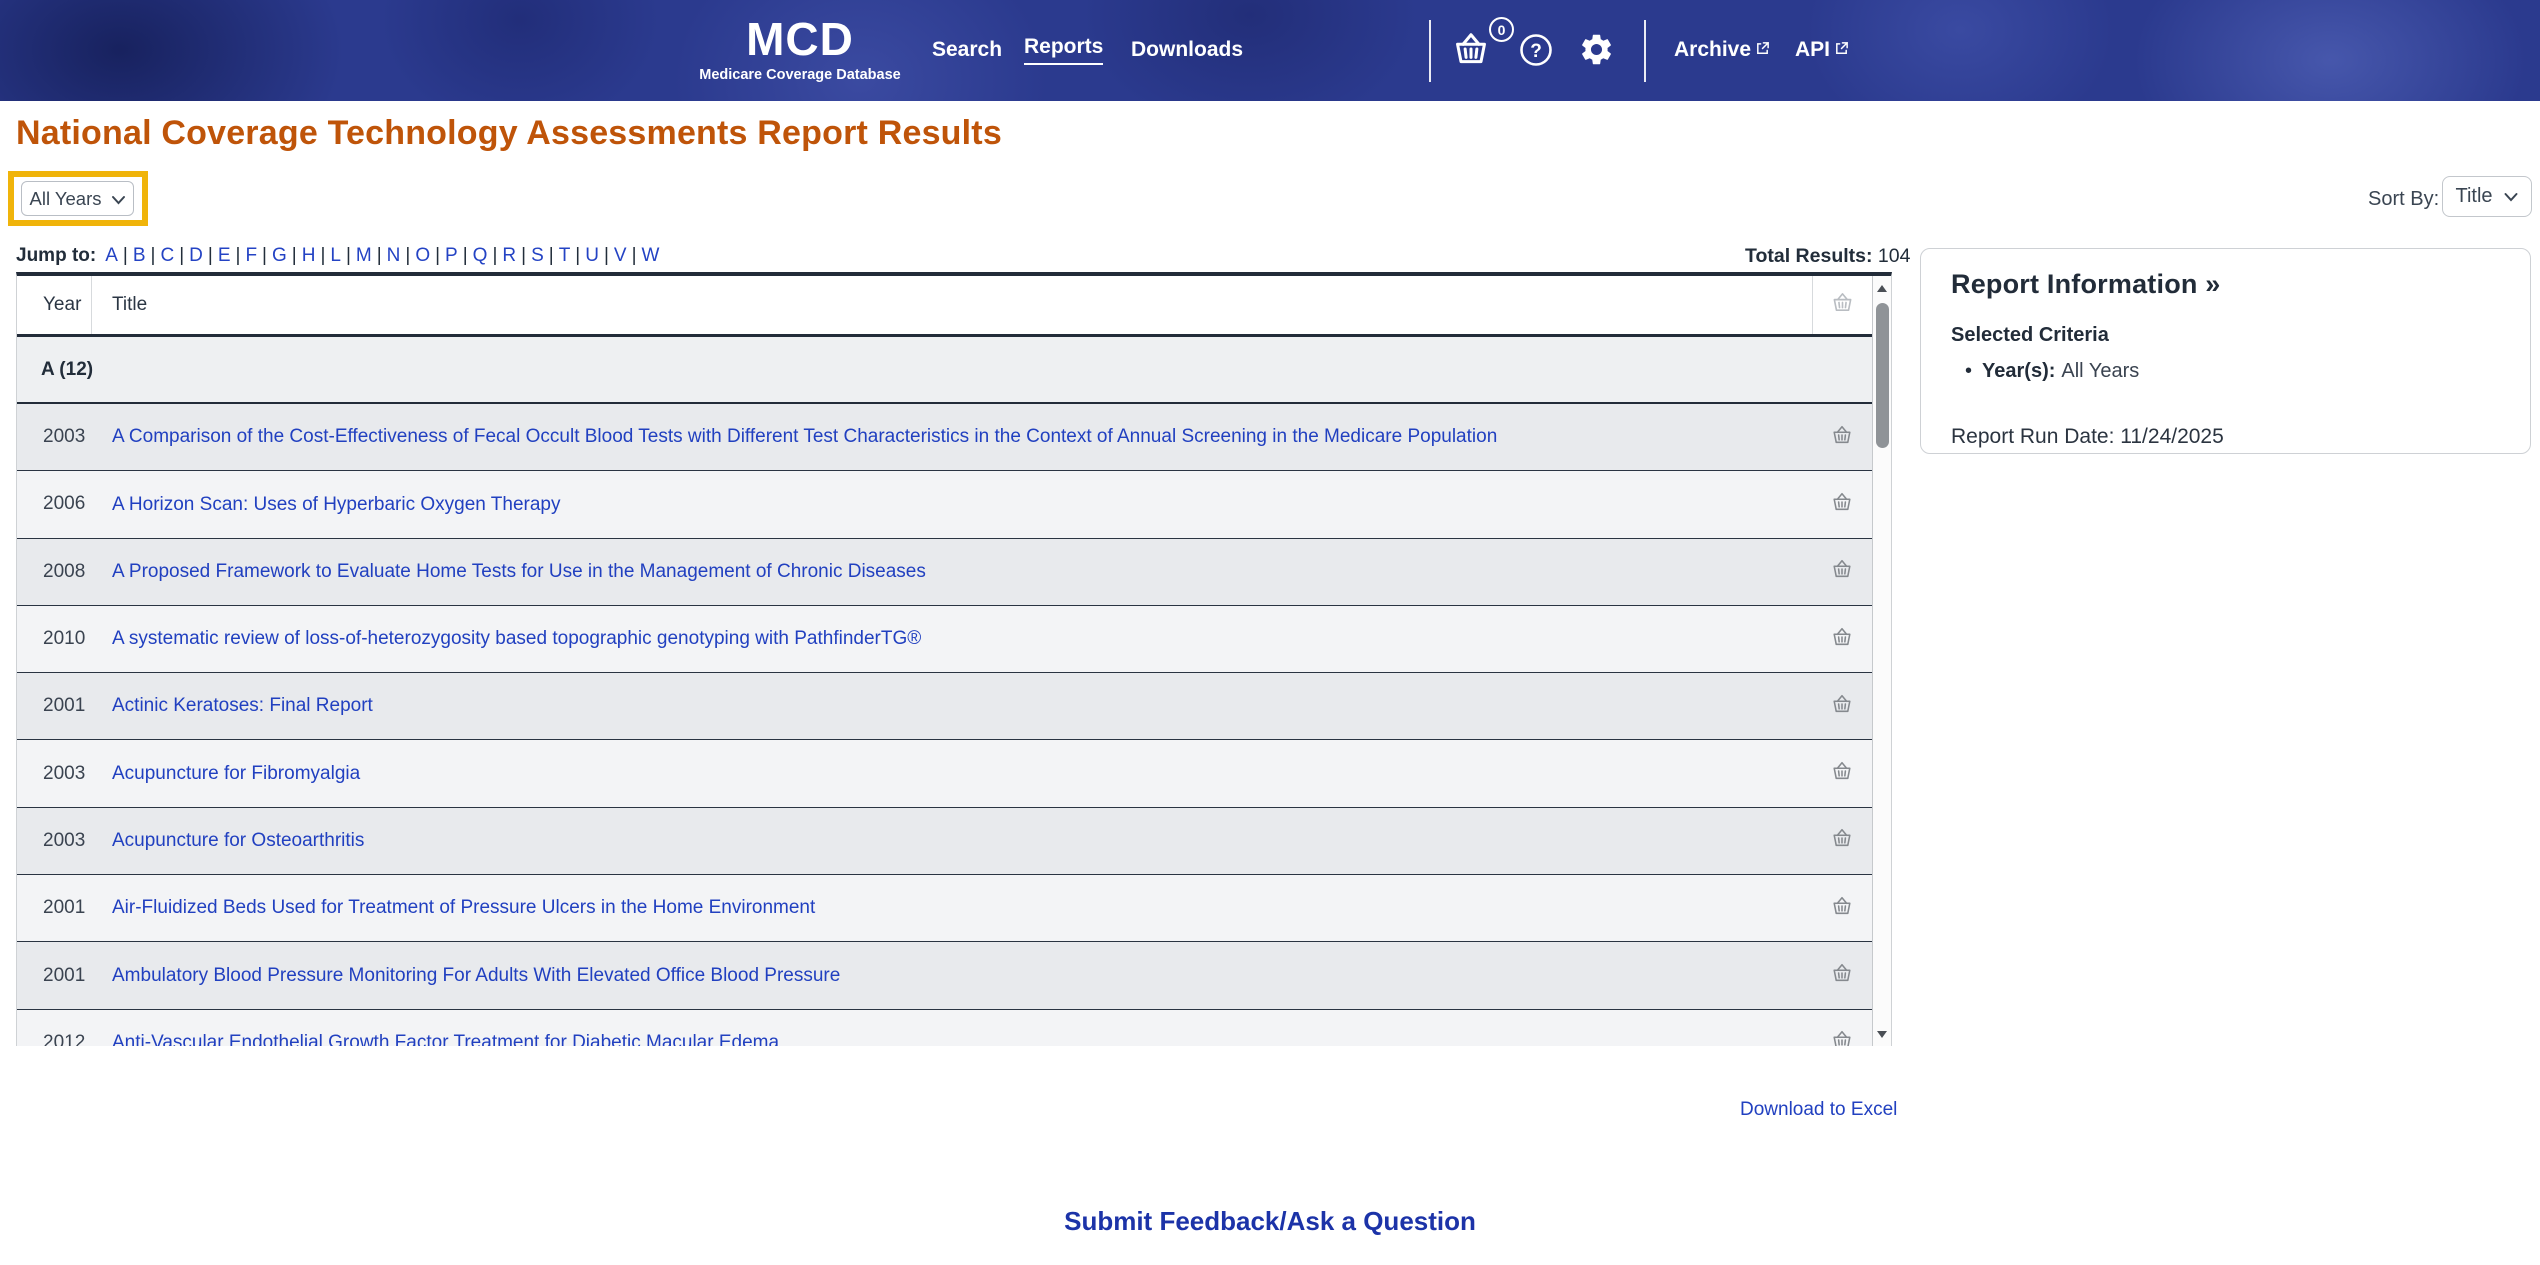 This screenshot has width=2540, height=1265. Describe the element at coordinates (2487, 196) in the screenshot. I see `sort-dropdown: Title` at that location.